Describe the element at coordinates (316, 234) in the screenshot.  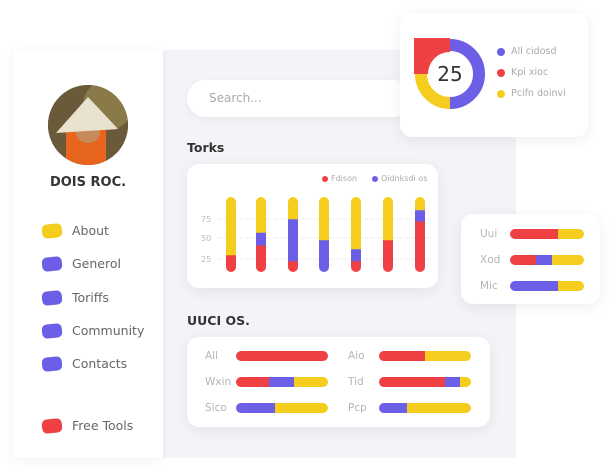
I see `stacked-bar-chart: 75 50 25` at that location.